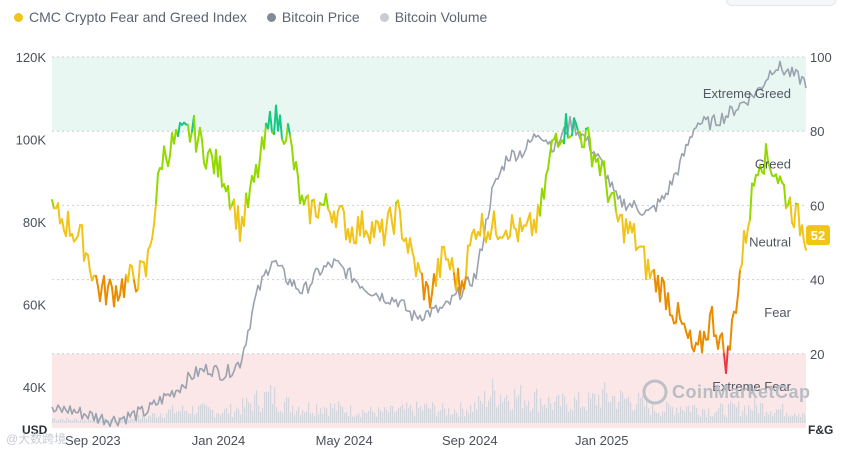 The width and height of the screenshot is (850, 453). I want to click on watermark-text: CoinMarketCap, so click(741, 392).